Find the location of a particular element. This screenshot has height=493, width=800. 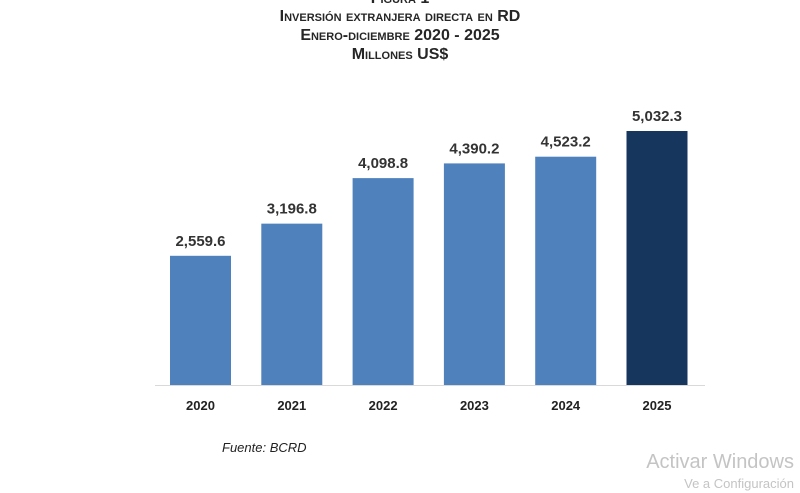

chart-title-line-3: Millones US$ is located at coordinates (400, 54).